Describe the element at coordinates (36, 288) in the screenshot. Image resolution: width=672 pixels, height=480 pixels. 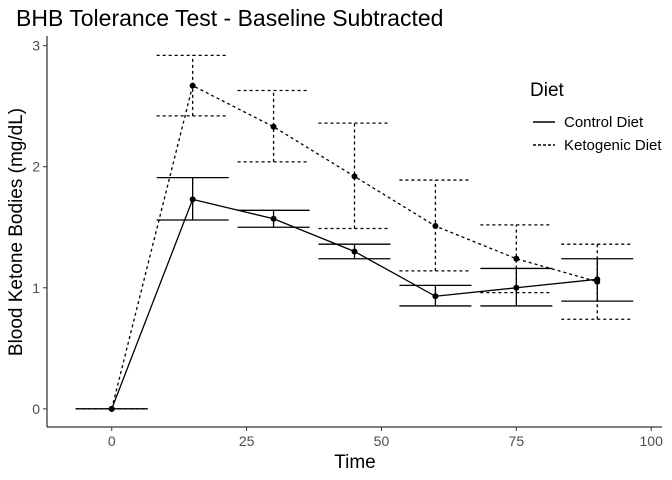
I see `y-tick-label: 1` at that location.